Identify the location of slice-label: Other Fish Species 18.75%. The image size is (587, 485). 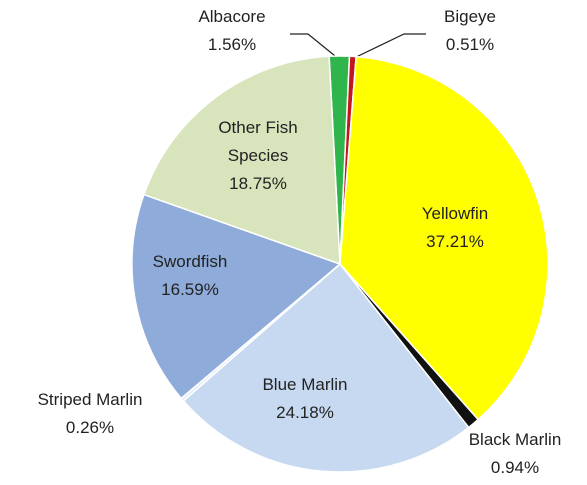
(258, 156).